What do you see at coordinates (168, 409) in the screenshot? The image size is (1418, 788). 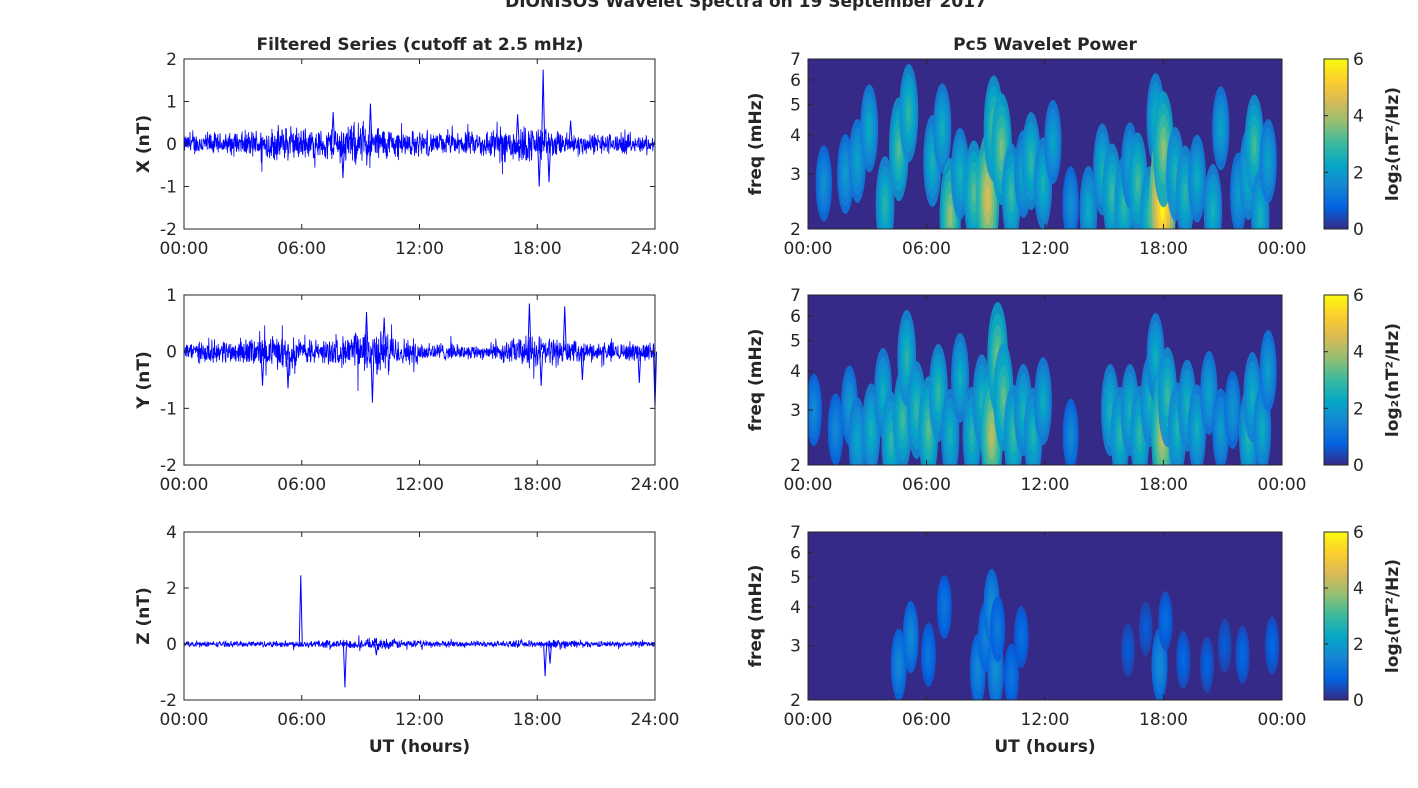 I see `y-tick-label: -1` at bounding box center [168, 409].